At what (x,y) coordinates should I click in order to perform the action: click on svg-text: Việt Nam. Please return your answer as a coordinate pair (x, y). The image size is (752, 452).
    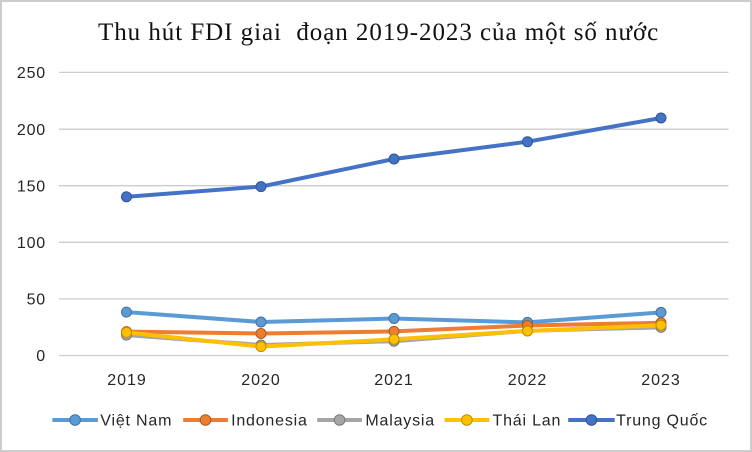
    Looking at the image, I should click on (136, 421).